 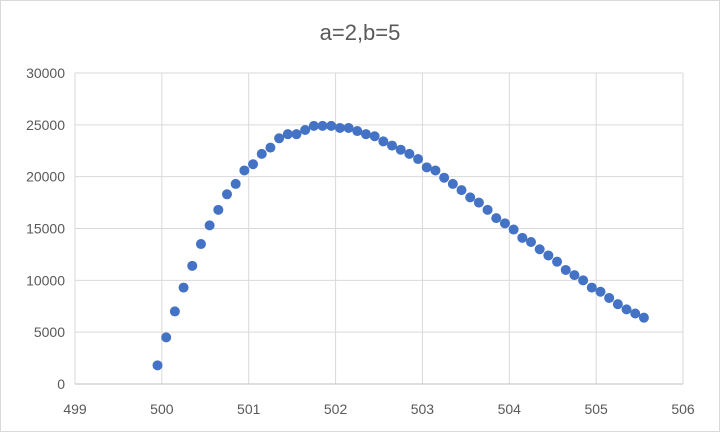 What do you see at coordinates (423, 409) in the screenshot?
I see `x-tick-label: 503` at bounding box center [423, 409].